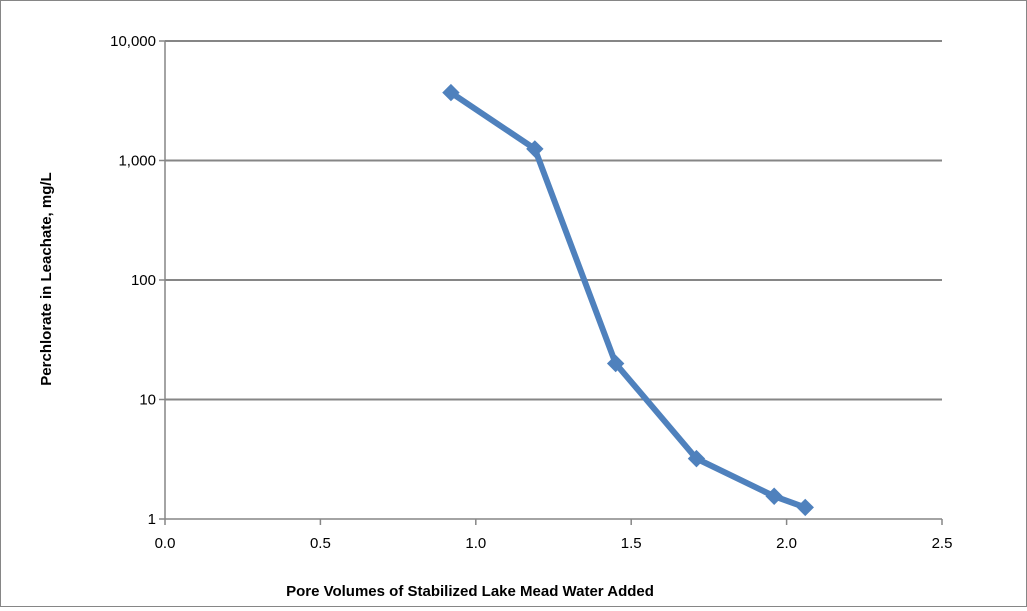 The height and width of the screenshot is (611, 1027). What do you see at coordinates (942, 543) in the screenshot?
I see `x-tick-label: 2.5` at bounding box center [942, 543].